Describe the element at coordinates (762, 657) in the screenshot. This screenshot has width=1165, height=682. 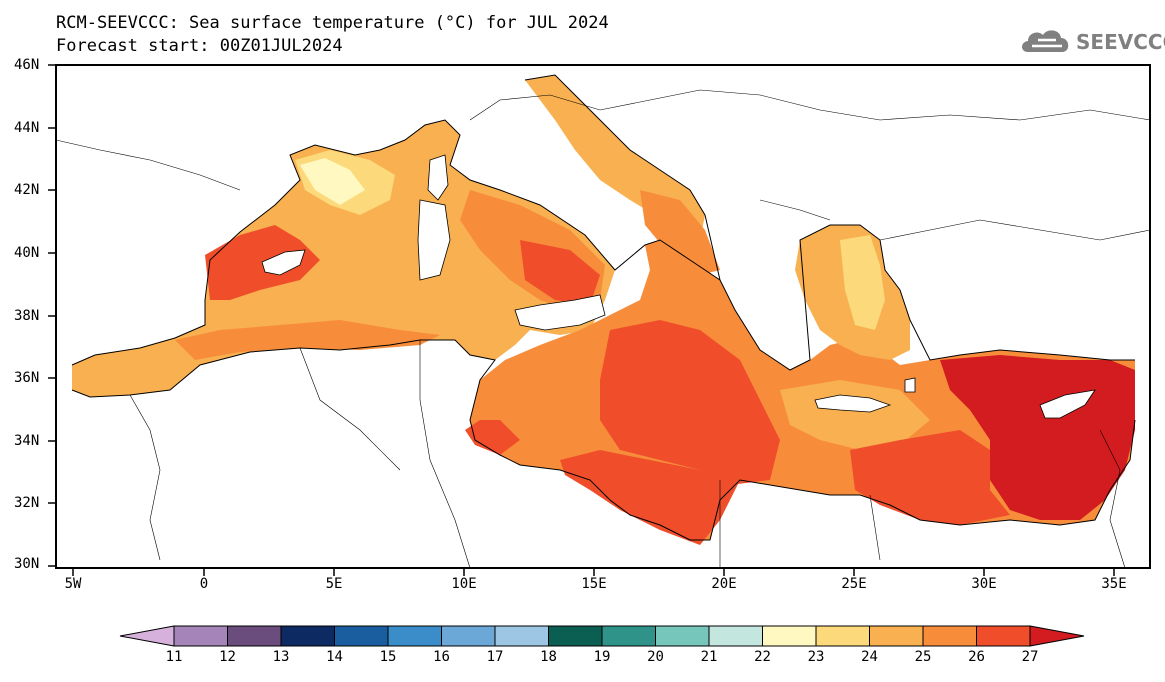
I see `colorbar-label: 22` at that location.